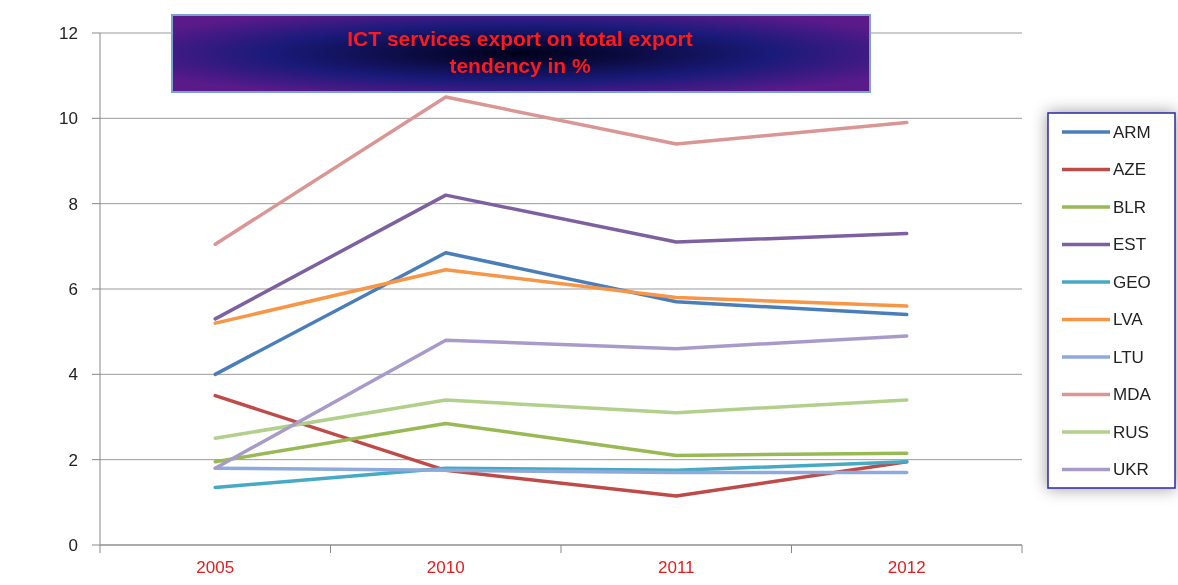 This screenshot has width=1178, height=585. What do you see at coordinates (73, 375) in the screenshot?
I see `y-tick-label: 4` at bounding box center [73, 375].